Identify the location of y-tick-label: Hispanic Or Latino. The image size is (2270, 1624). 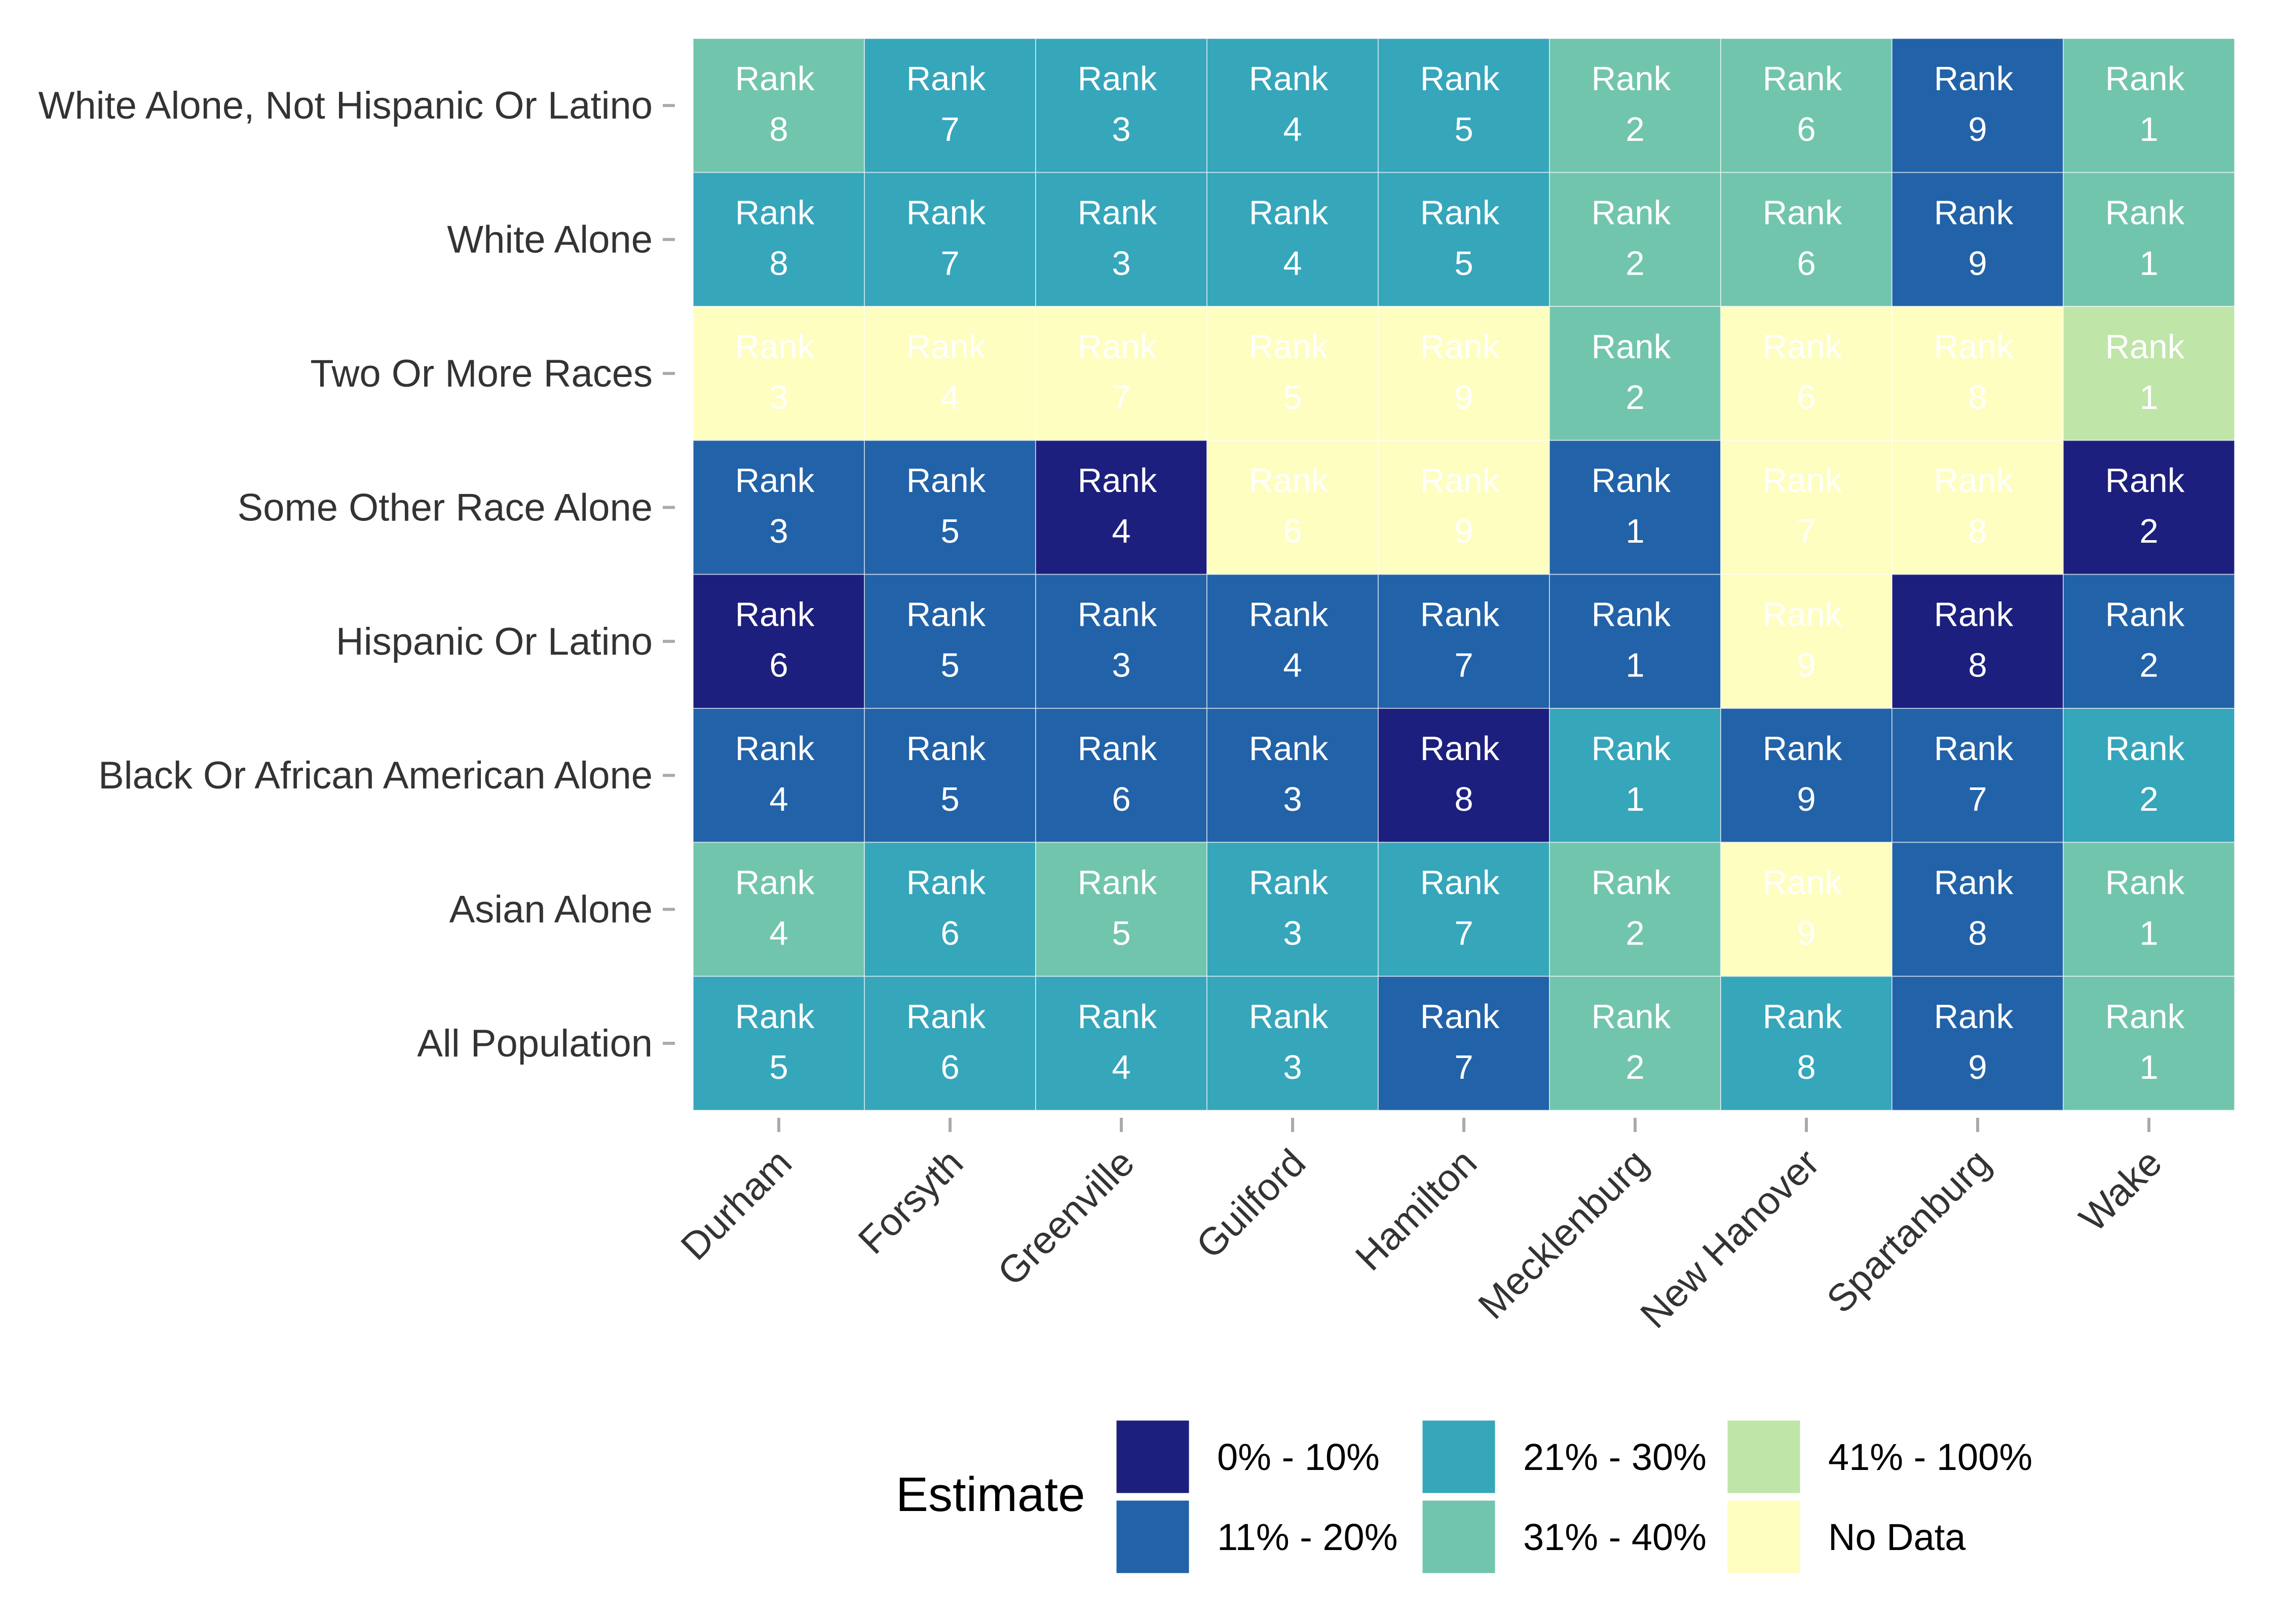
(495, 642).